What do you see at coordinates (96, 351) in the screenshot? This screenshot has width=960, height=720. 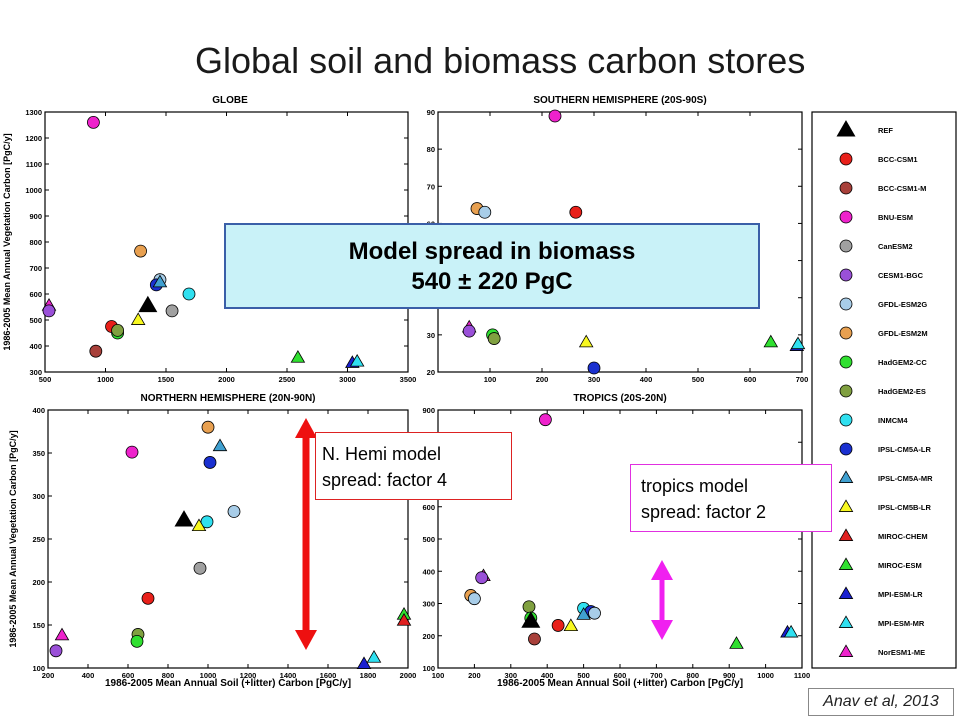 I see `data-point-bcc-csm1-m` at bounding box center [96, 351].